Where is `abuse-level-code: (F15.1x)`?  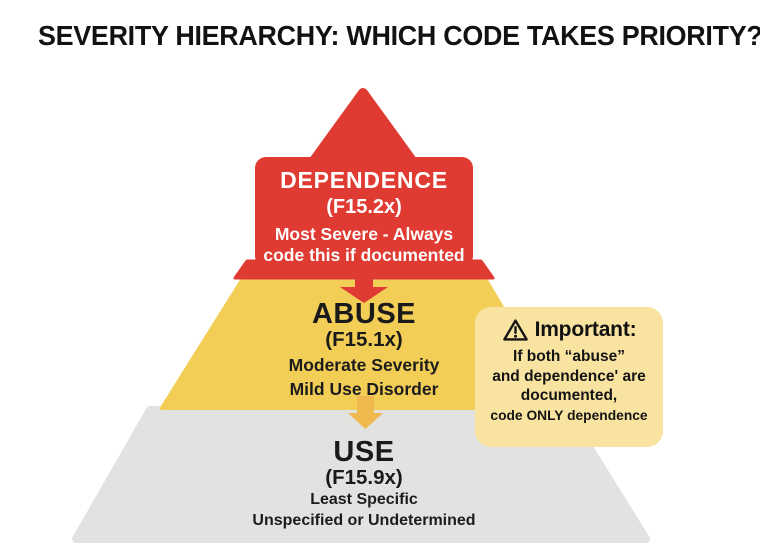 abuse-level-code: (F15.1x) is located at coordinates (364, 339).